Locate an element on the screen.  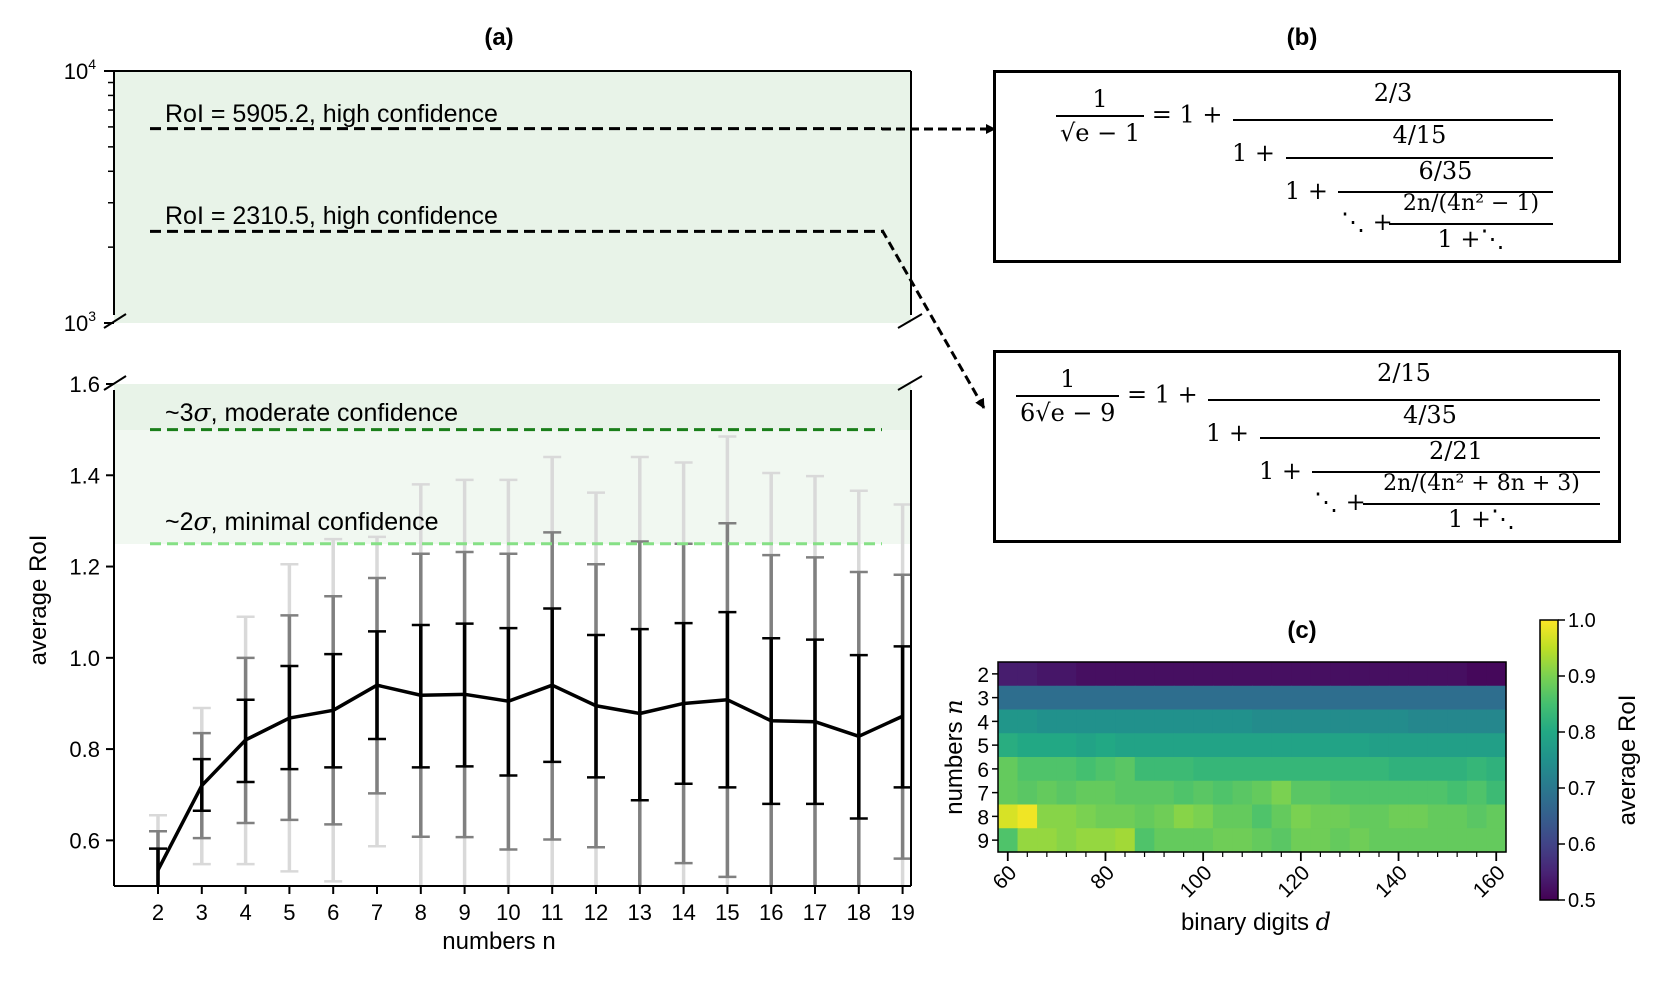
heatmap-x-tick-label: 100 is located at coordinates (1196, 881).